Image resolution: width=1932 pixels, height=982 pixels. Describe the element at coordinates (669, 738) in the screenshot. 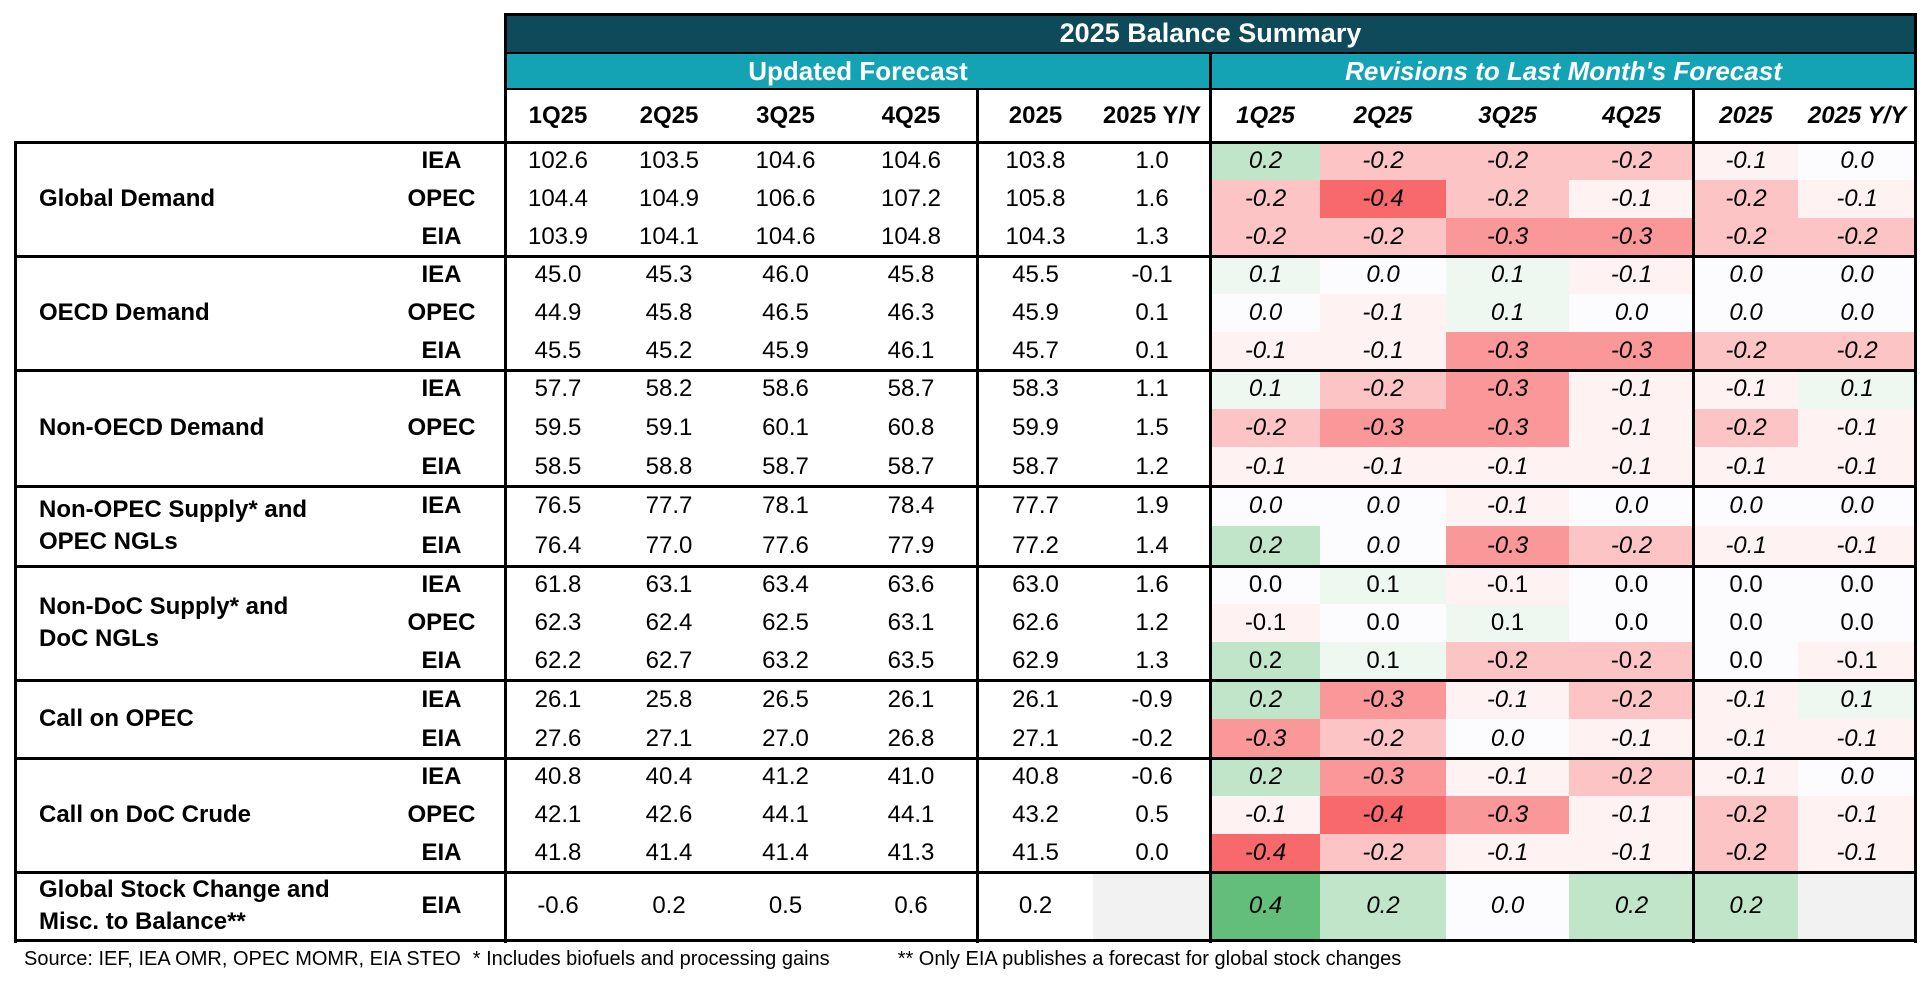

I see `forecast-value: 27.1` at that location.